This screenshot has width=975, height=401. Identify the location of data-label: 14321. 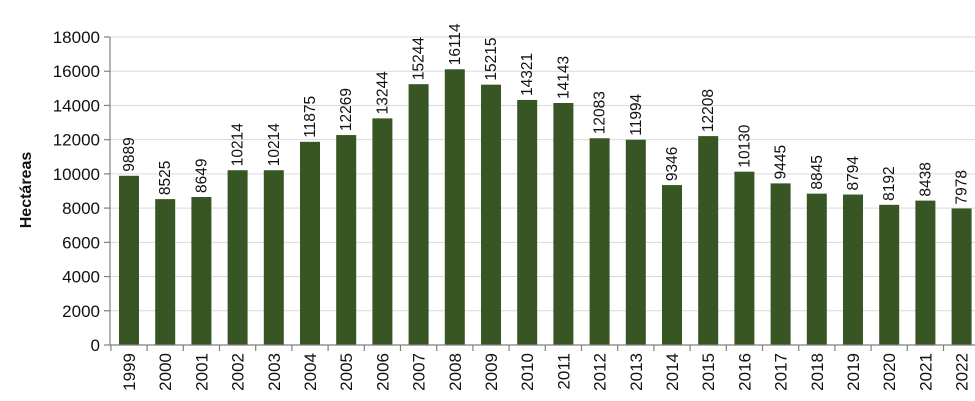
(527, 74).